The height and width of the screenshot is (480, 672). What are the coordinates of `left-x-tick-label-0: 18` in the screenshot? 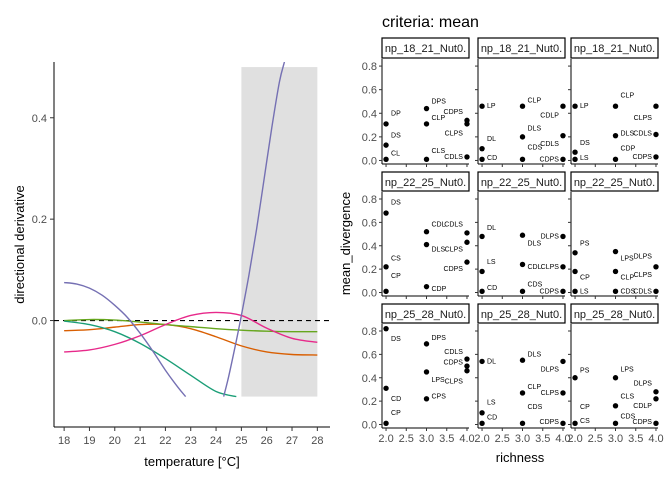 It's located at (64, 441).